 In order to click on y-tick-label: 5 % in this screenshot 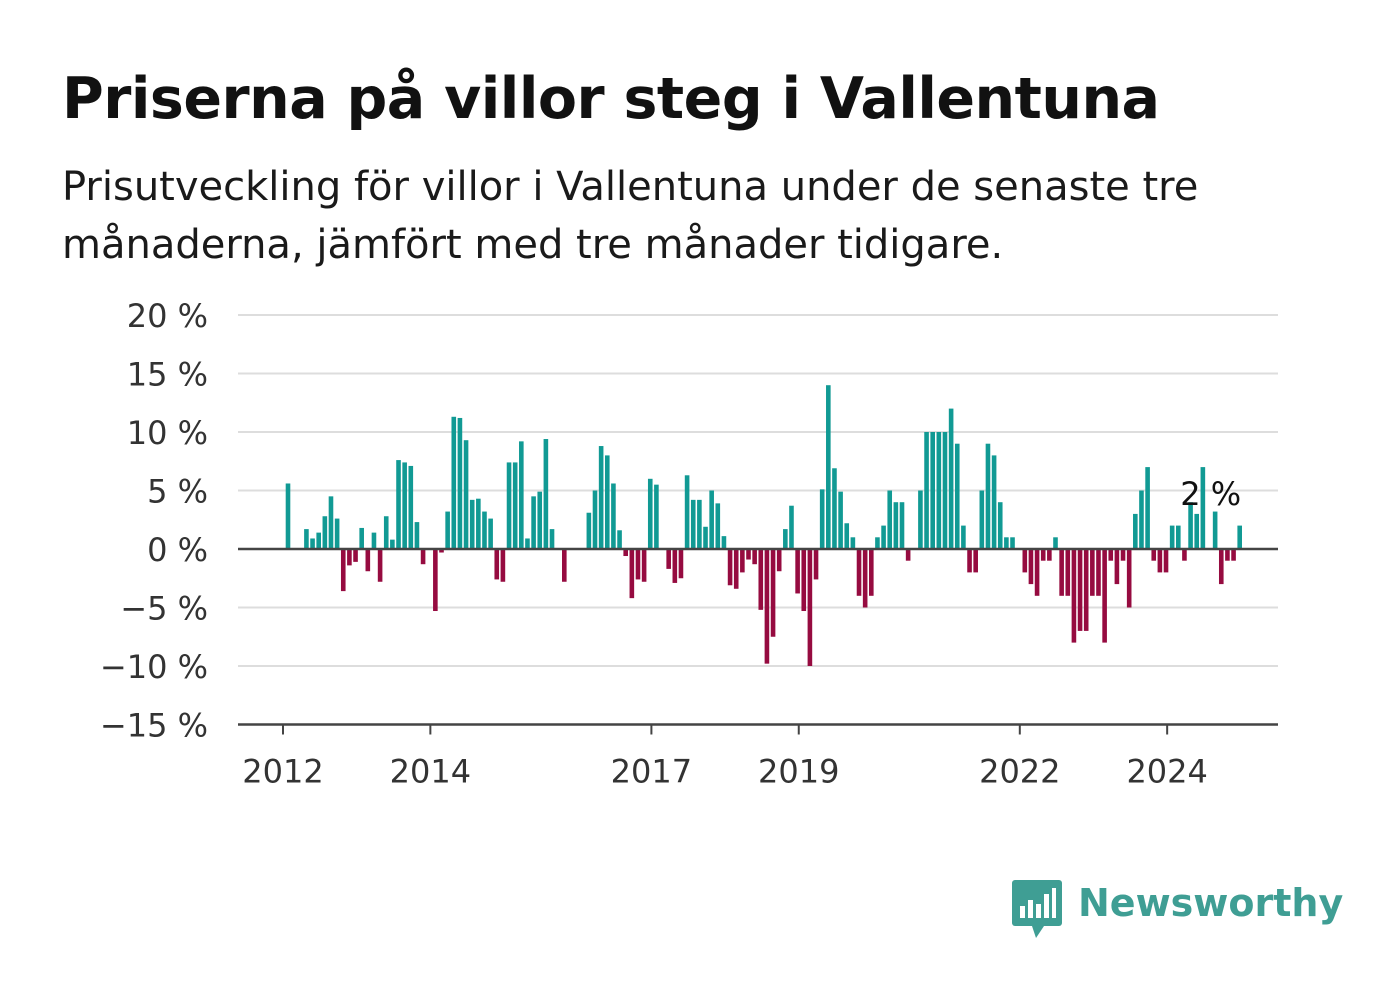, I will do `click(177, 492)`.